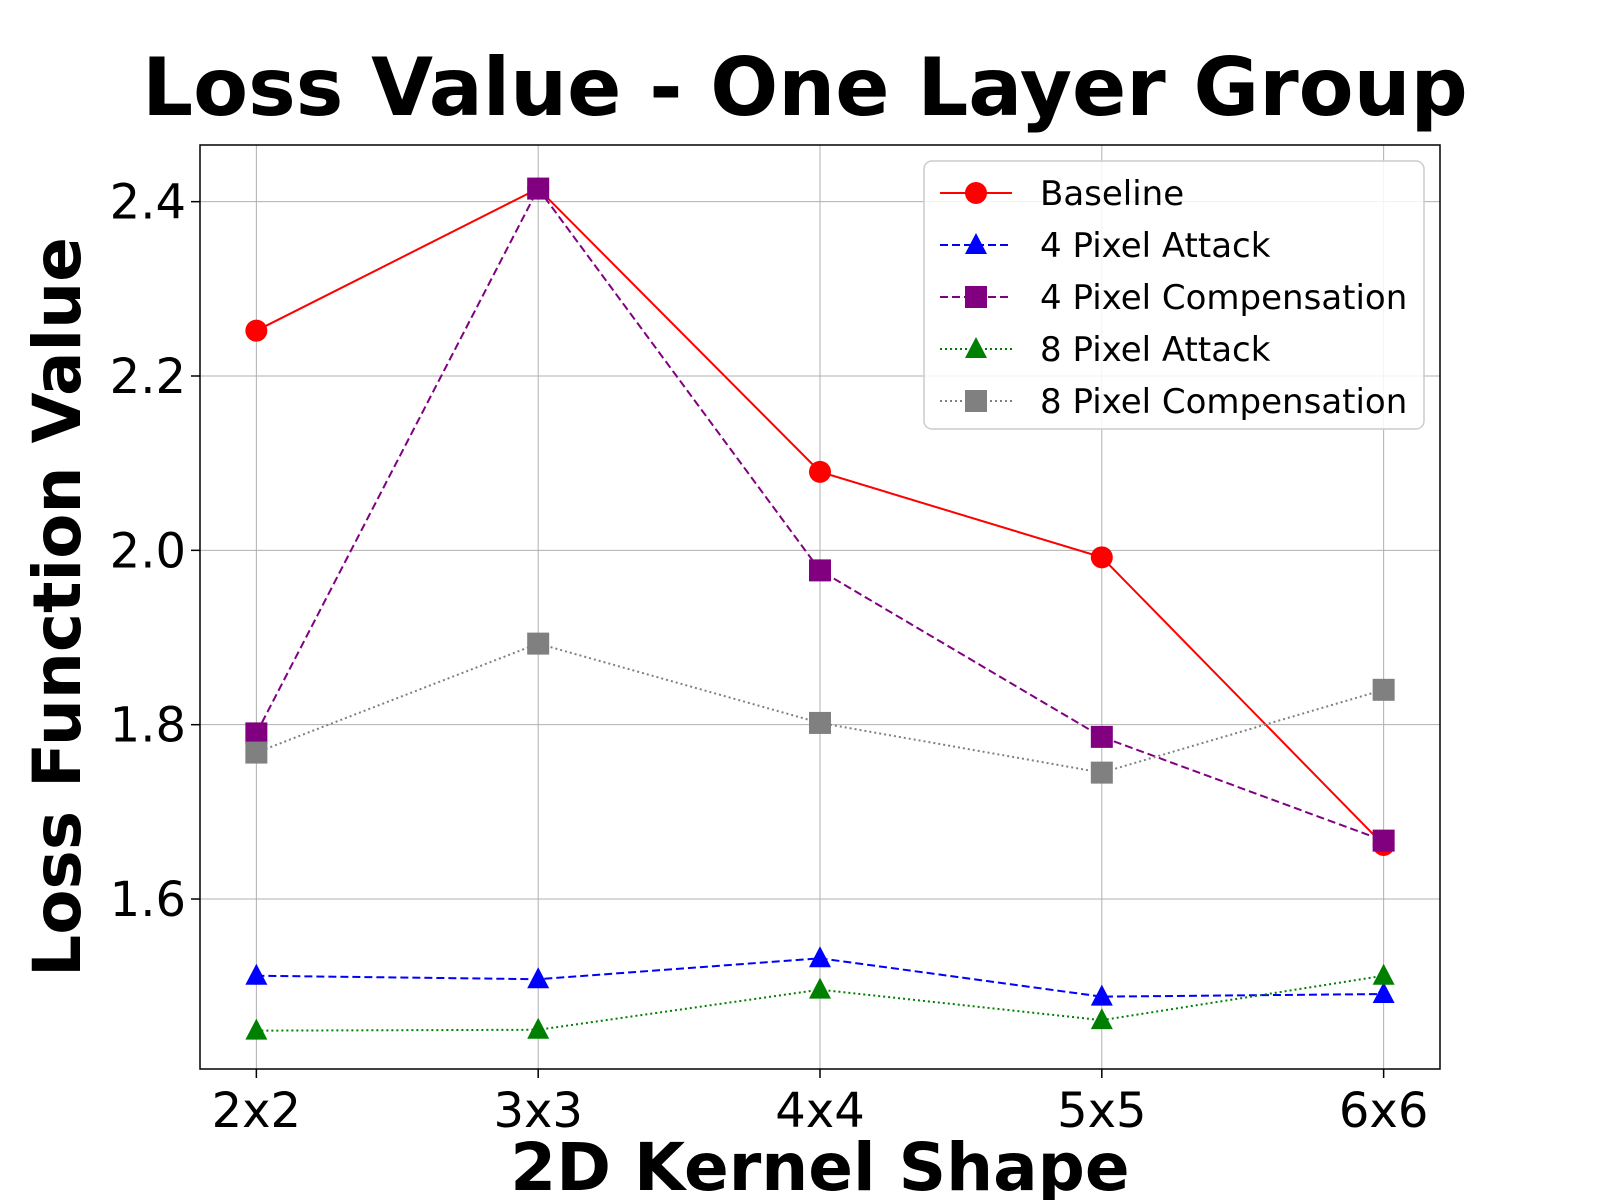 The height and width of the screenshot is (1200, 1600). I want to click on legend-item: 8 Pixel Attack, so click(1105, 350).